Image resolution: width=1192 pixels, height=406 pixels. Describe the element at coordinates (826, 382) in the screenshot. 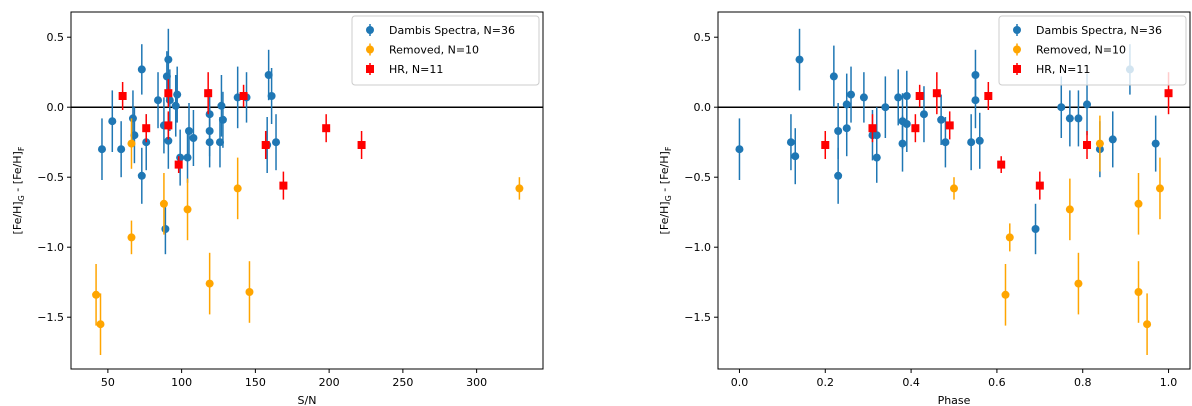

I see `x-tick-label: 0.2` at that location.